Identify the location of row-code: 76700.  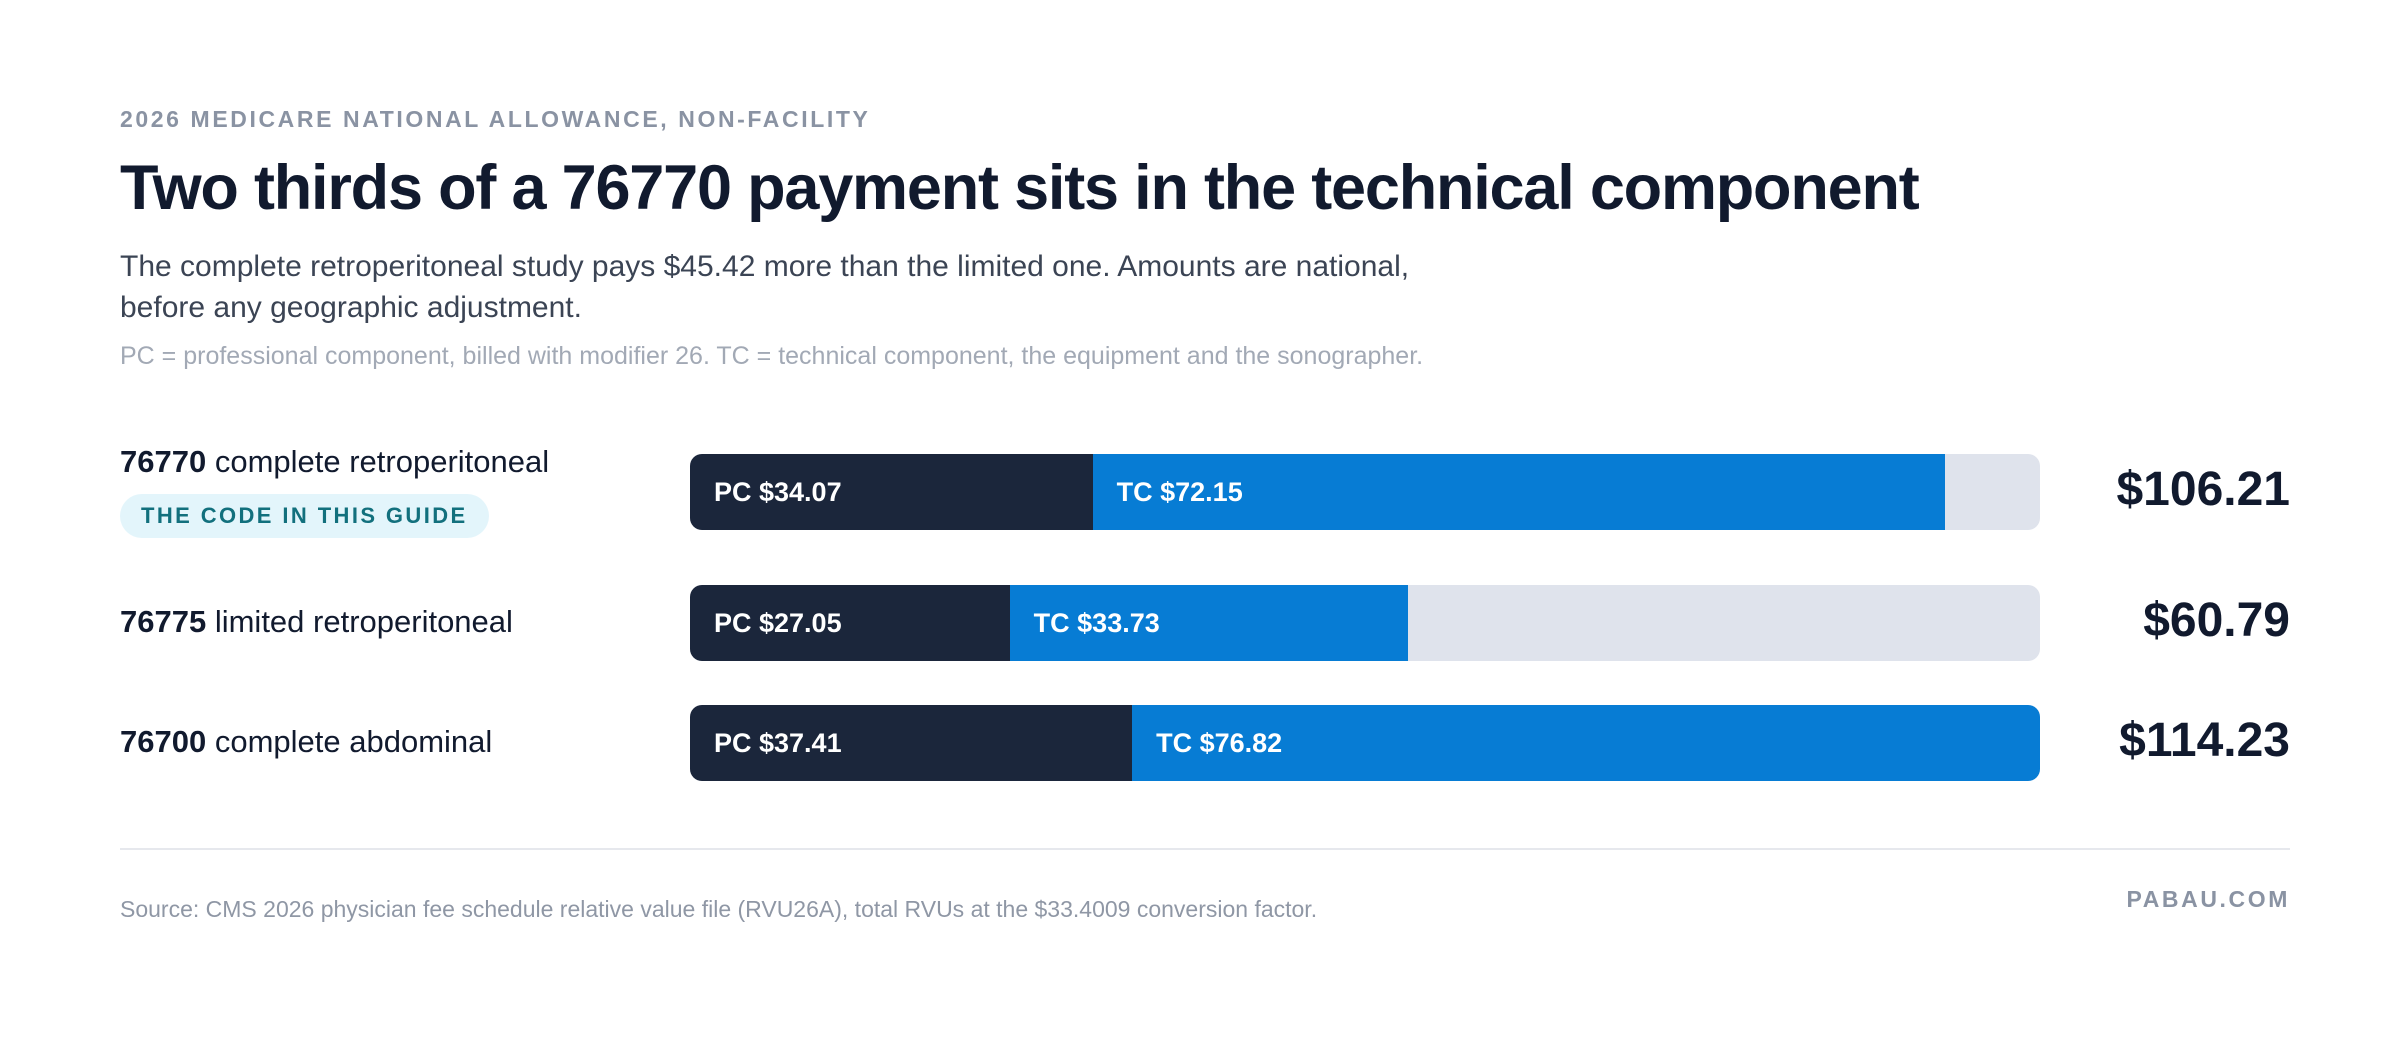
(163, 741).